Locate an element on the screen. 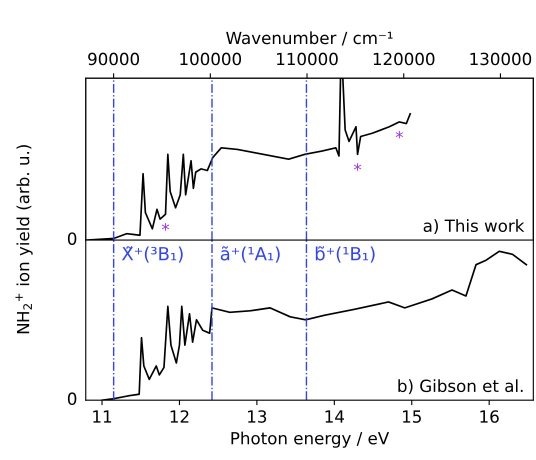  x-tick-label: 12 is located at coordinates (179, 416).